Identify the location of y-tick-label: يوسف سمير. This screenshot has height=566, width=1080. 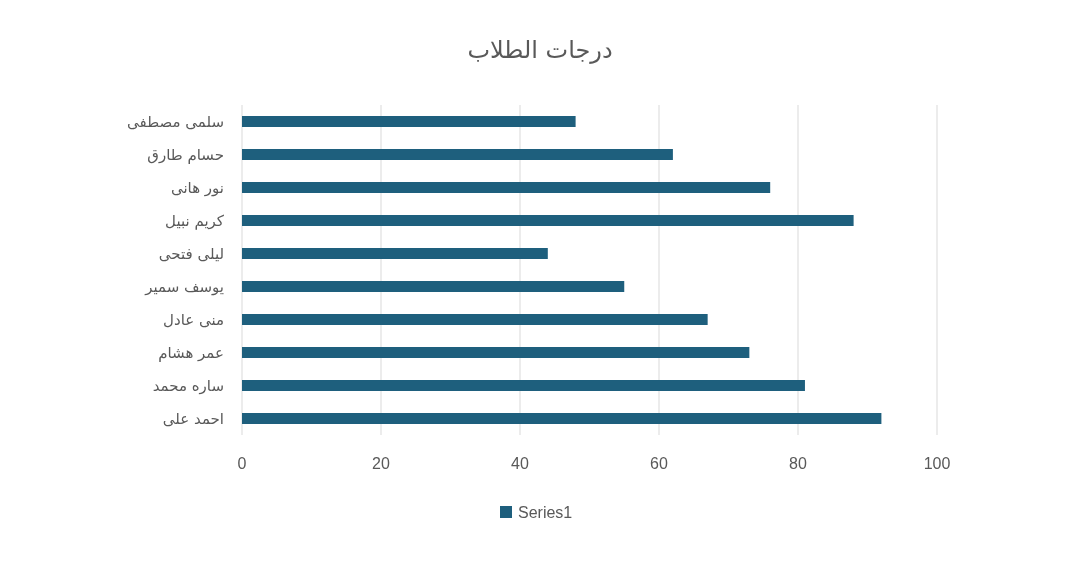
(184, 286).